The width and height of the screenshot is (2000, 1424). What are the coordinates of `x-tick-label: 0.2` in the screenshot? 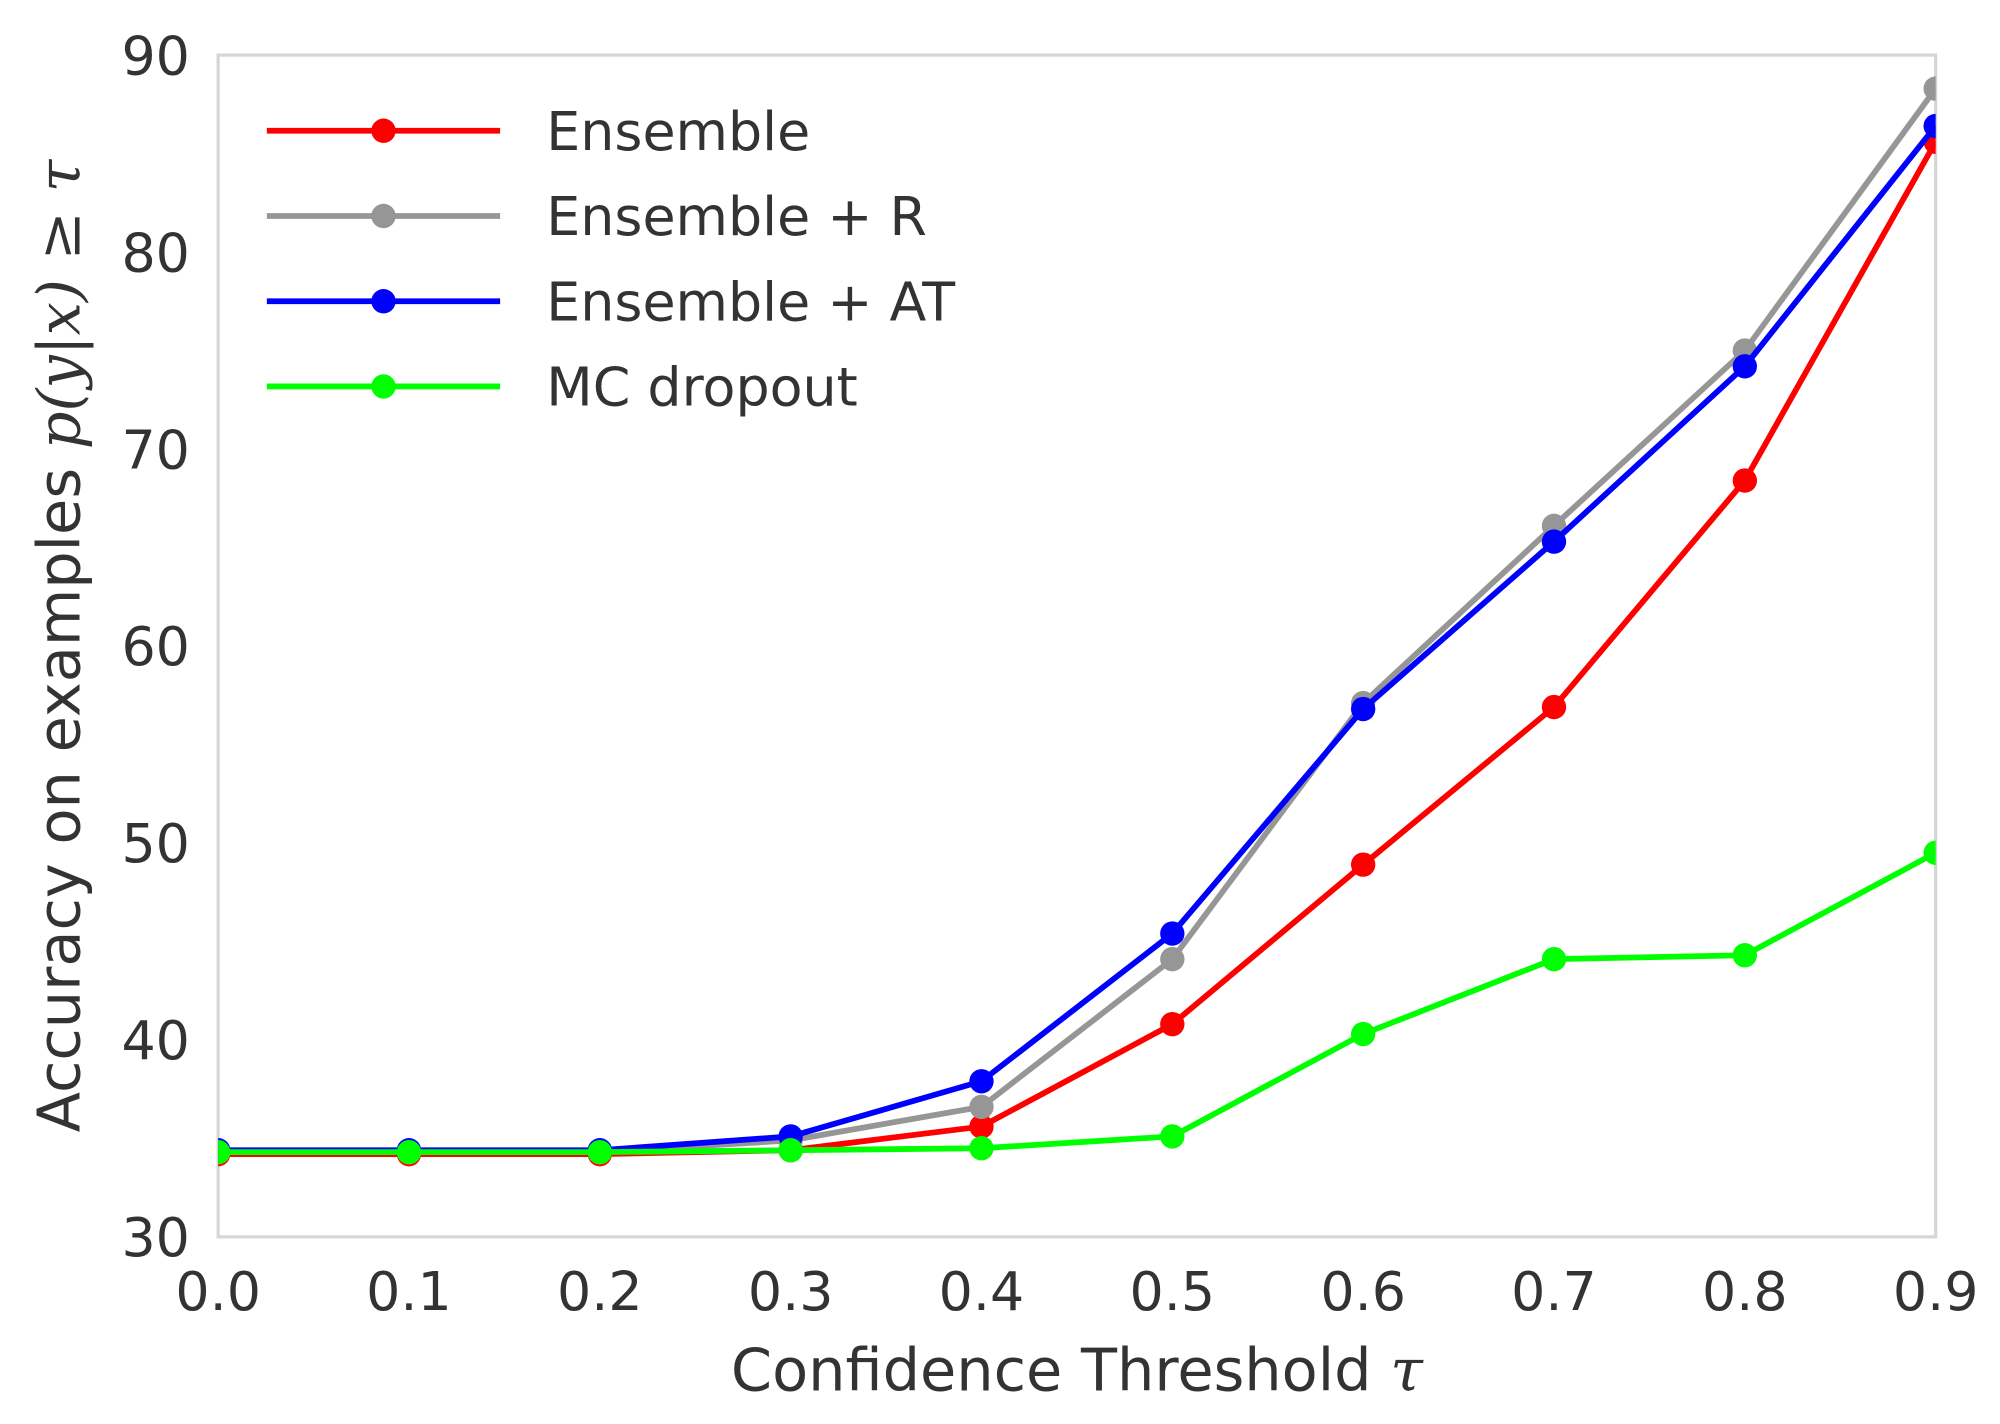 It's located at (600, 1291).